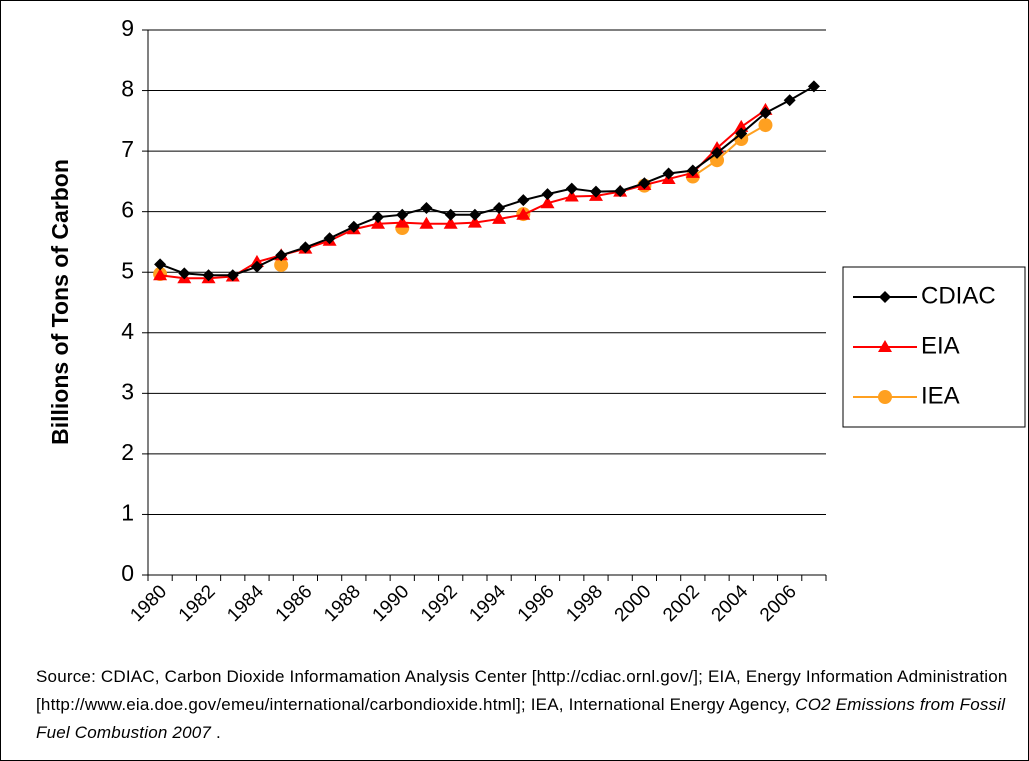  I want to click on y-tick-label: 5, so click(127, 270).